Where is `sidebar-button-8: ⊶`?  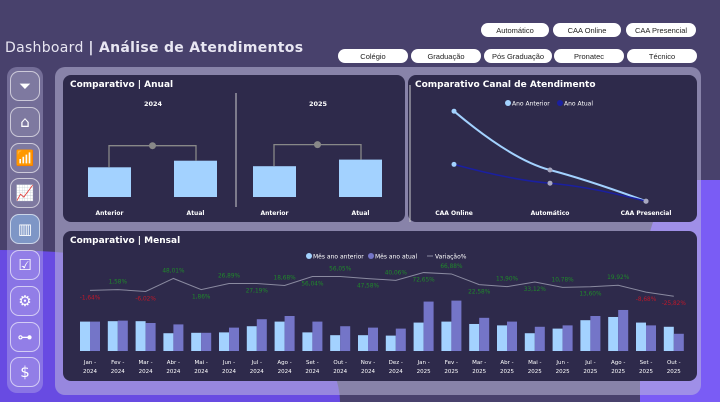
sidebar-button-8: ⊶ is located at coordinates (25, 336).